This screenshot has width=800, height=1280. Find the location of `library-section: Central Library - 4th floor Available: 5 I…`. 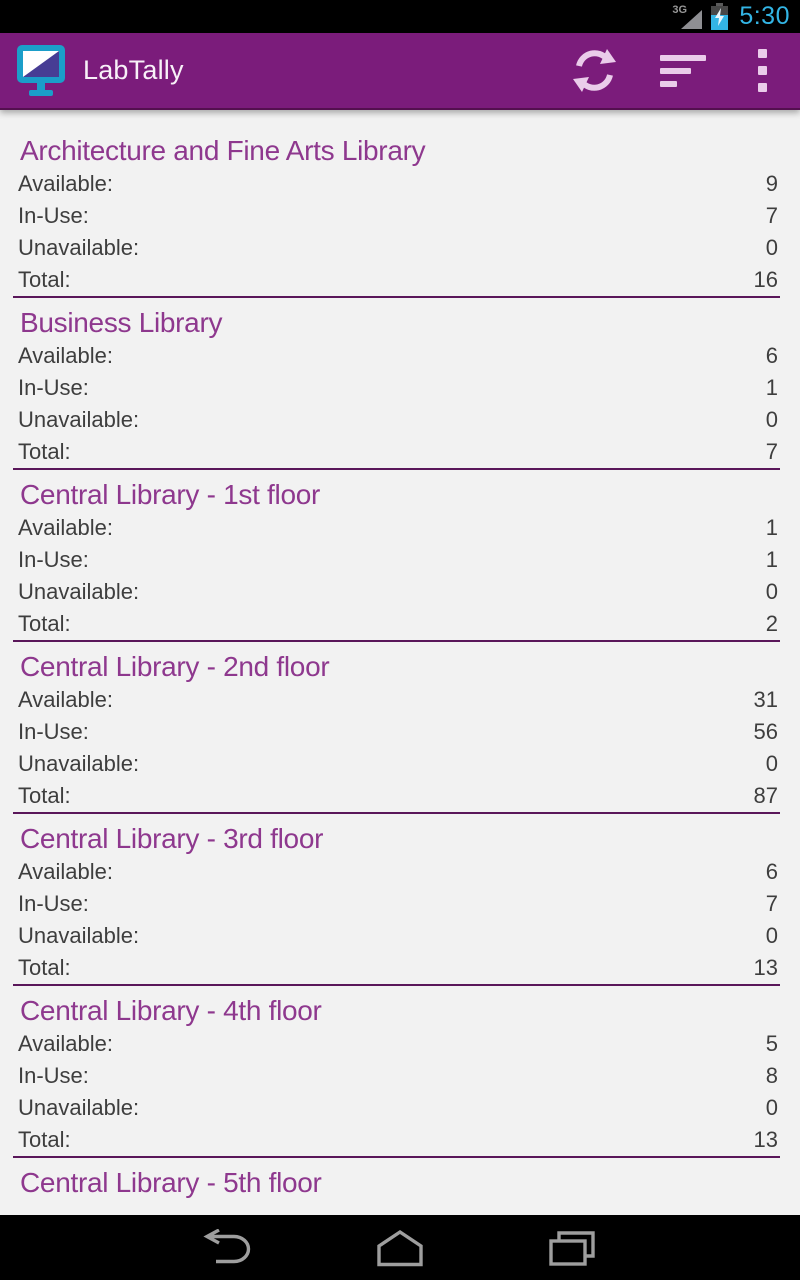

library-section: Central Library - 4th floor Available: 5 I… is located at coordinates (400, 1072).